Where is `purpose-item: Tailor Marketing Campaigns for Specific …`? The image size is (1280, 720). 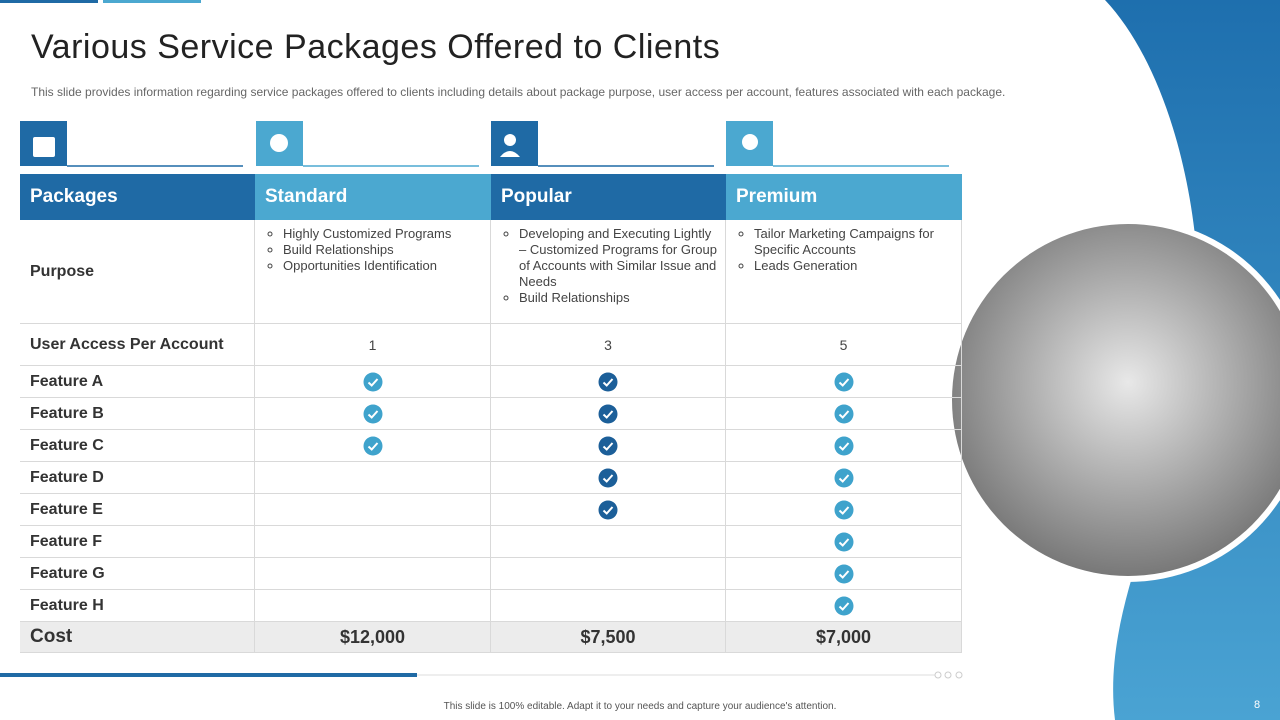
purpose-item: Tailor Marketing Campaigns for Specific … is located at coordinates (853, 242).